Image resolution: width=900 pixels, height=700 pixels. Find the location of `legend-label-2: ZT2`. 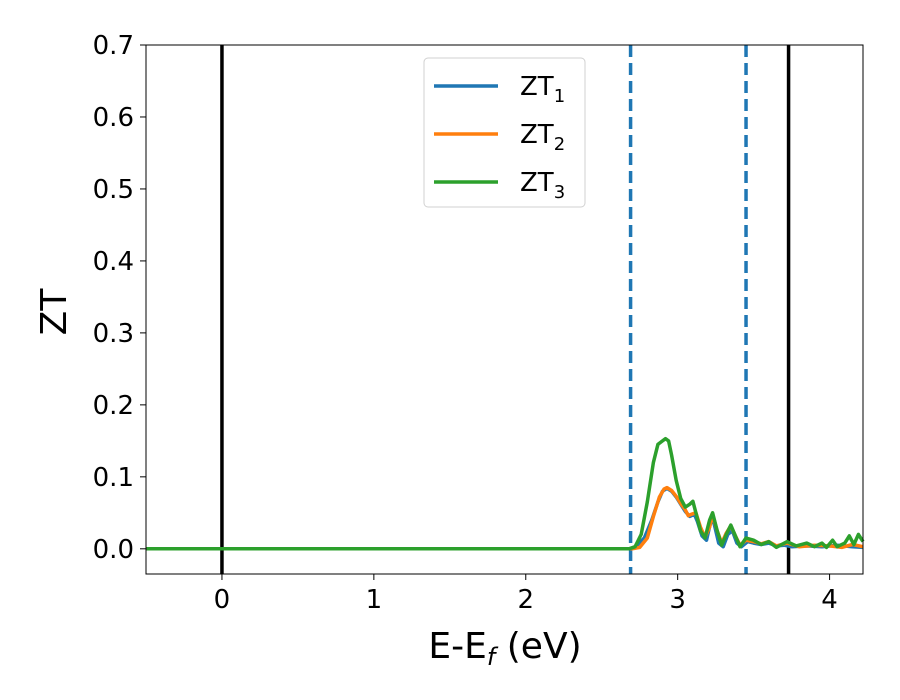

legend-label-2: ZT2 is located at coordinates (542, 137).